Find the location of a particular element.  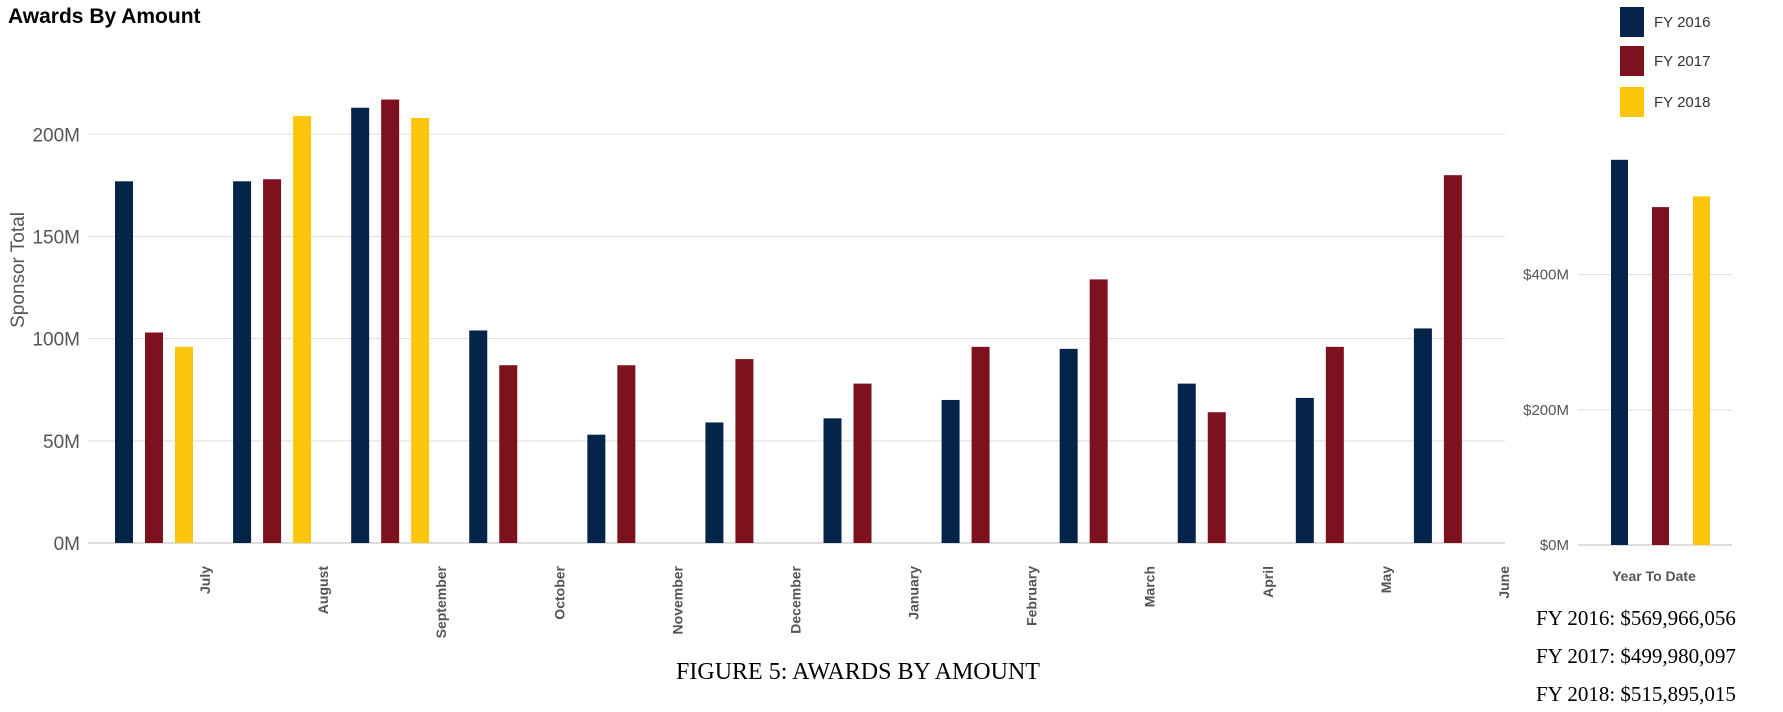

bar-february-fy-2017 is located at coordinates (980, 444).